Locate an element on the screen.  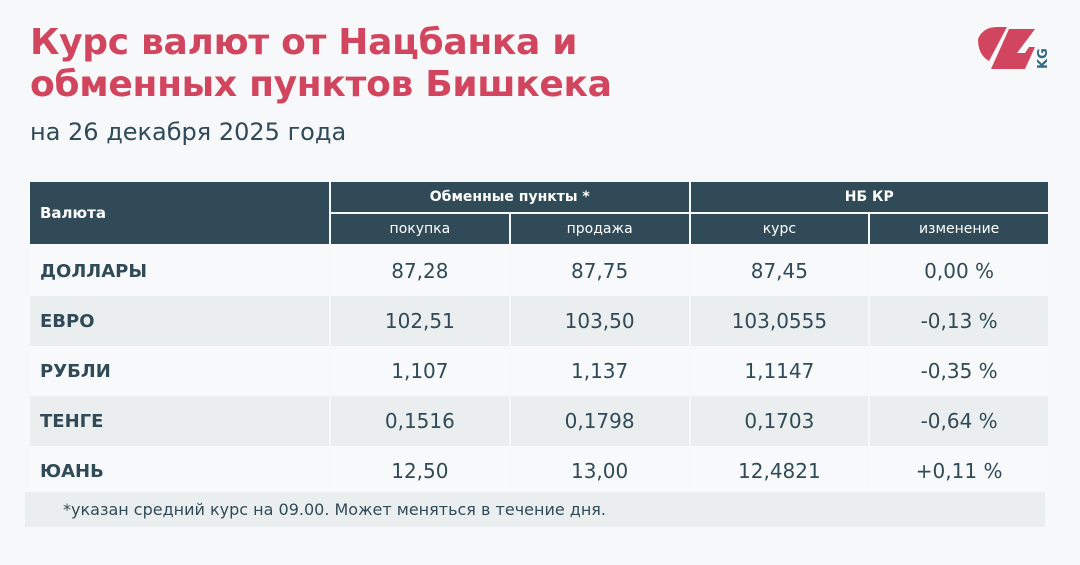
cell-change: -0,13 % is located at coordinates (959, 321).